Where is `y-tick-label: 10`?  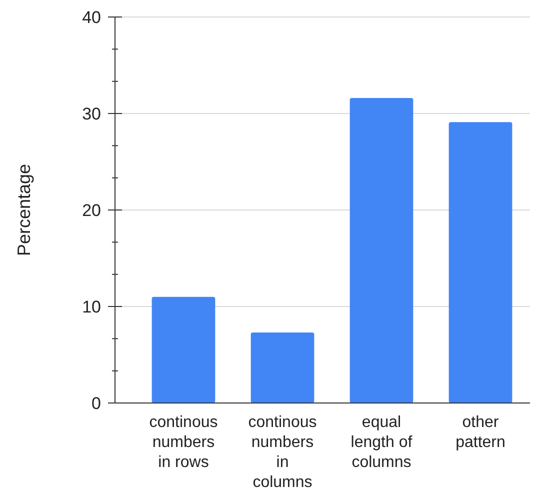 y-tick-label: 10 is located at coordinates (91, 306).